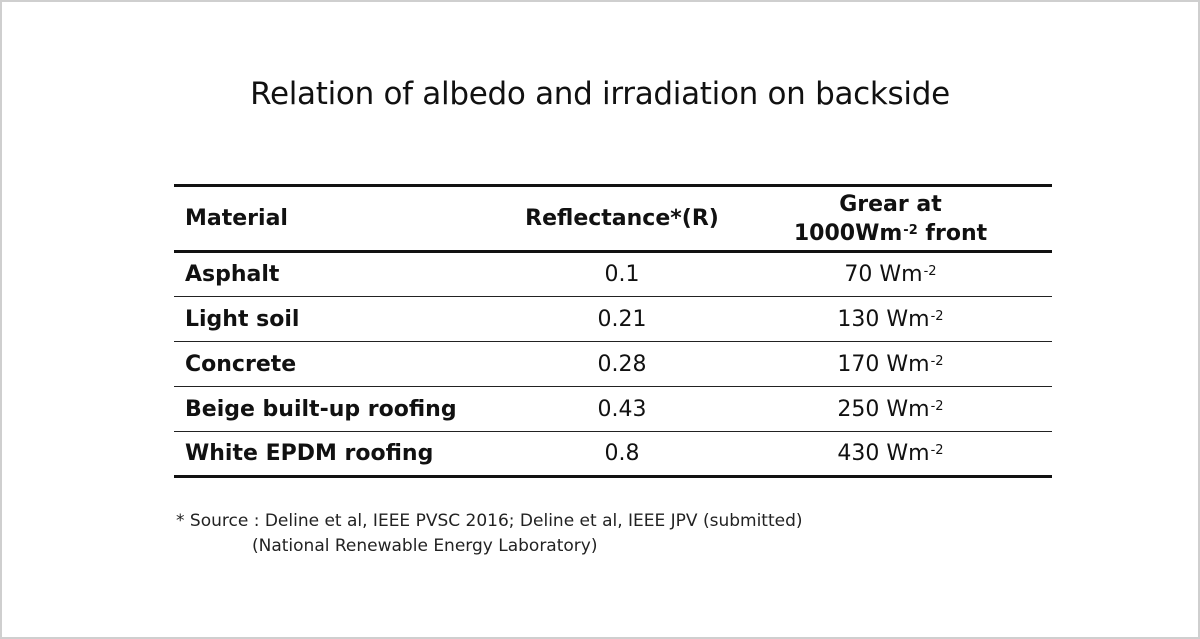  What do you see at coordinates (858, 319) in the screenshot?
I see `cell-gear-value: 130` at bounding box center [858, 319].